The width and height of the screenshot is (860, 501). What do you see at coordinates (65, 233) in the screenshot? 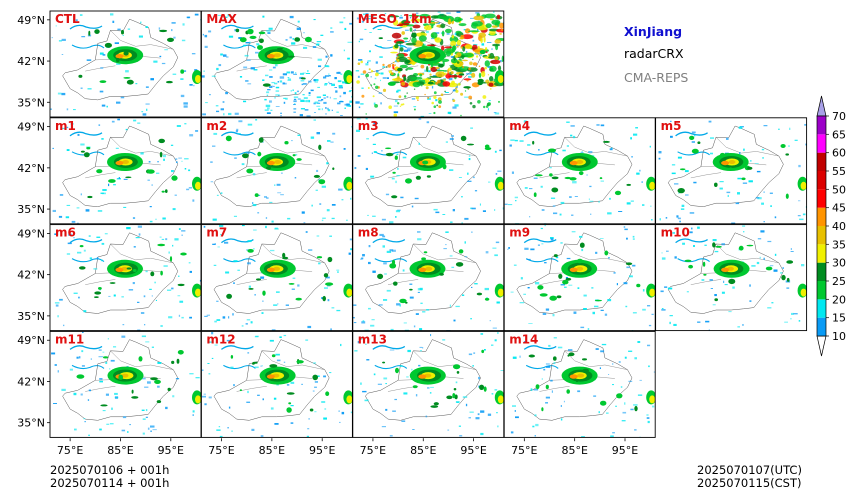
I see `panel-label: m6` at bounding box center [65, 233].